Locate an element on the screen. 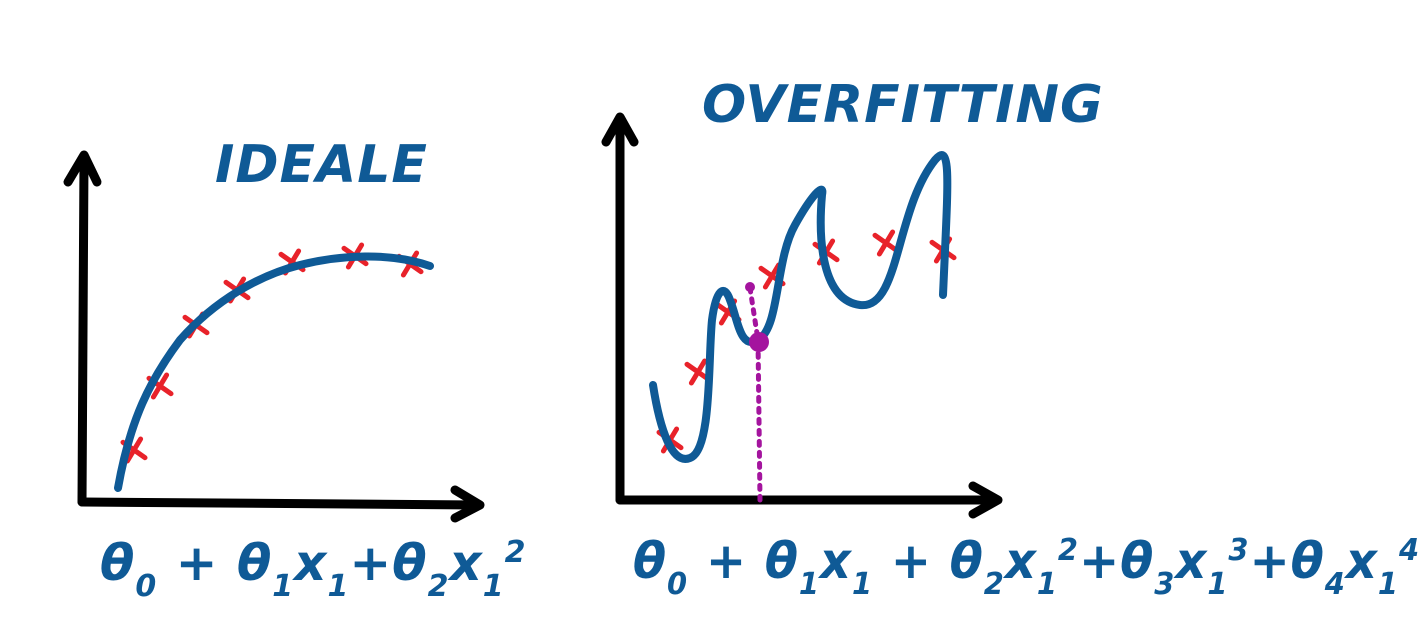  ideal-y-axis is located at coordinates (83, 331).